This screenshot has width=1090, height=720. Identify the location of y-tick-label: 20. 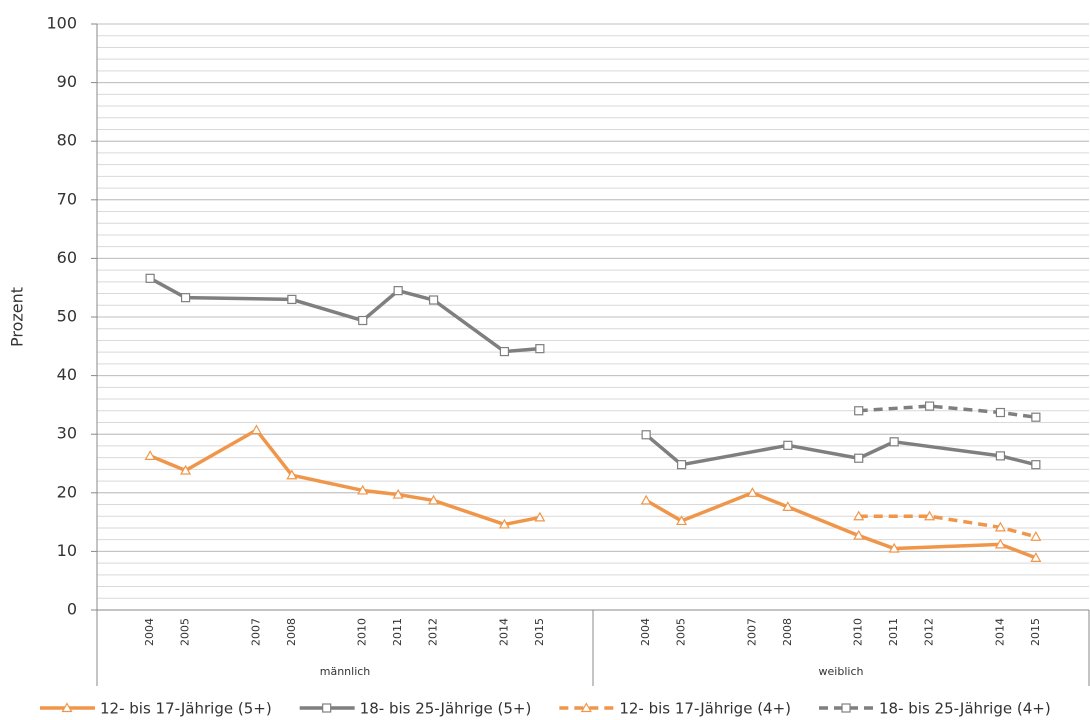
(67, 491).